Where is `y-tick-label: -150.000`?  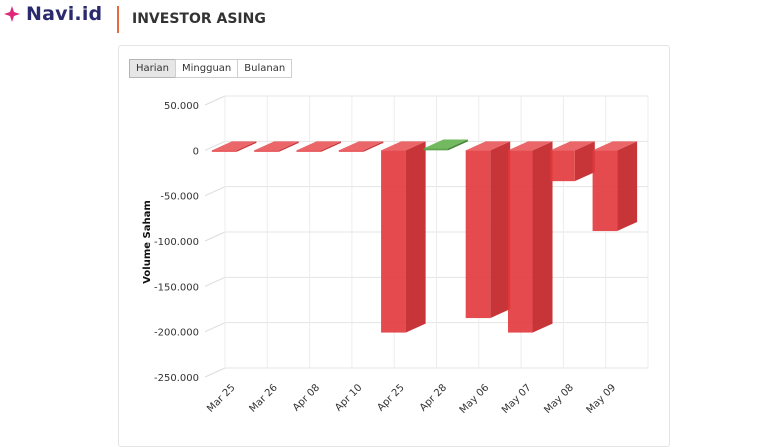
y-tick-label: -150.000 is located at coordinates (176, 287).